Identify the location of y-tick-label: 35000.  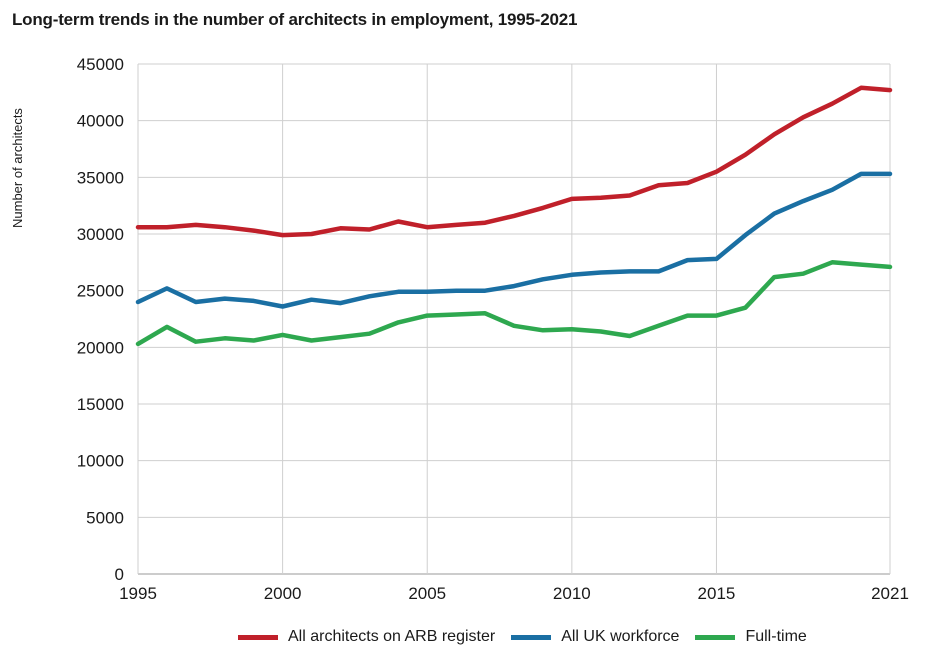
(100, 177).